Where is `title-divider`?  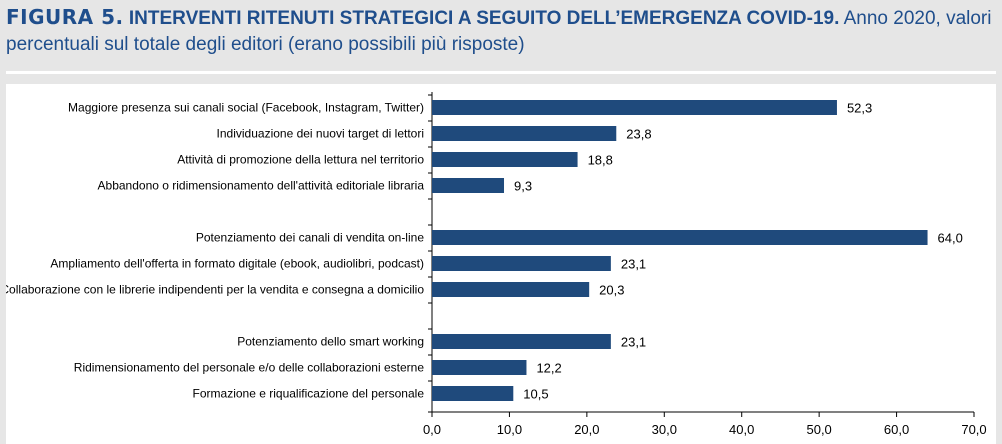
title-divider is located at coordinates (501, 72).